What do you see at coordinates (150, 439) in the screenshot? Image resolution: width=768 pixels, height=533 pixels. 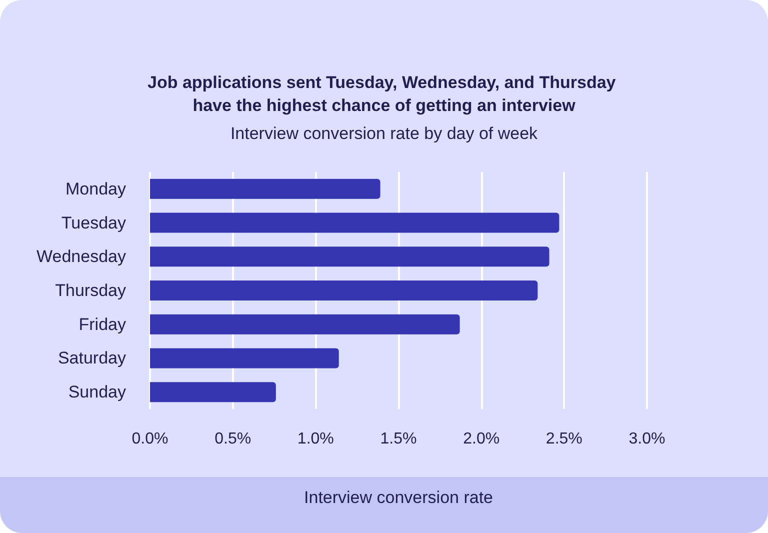 I see `x-tick-label: 0.0%` at bounding box center [150, 439].